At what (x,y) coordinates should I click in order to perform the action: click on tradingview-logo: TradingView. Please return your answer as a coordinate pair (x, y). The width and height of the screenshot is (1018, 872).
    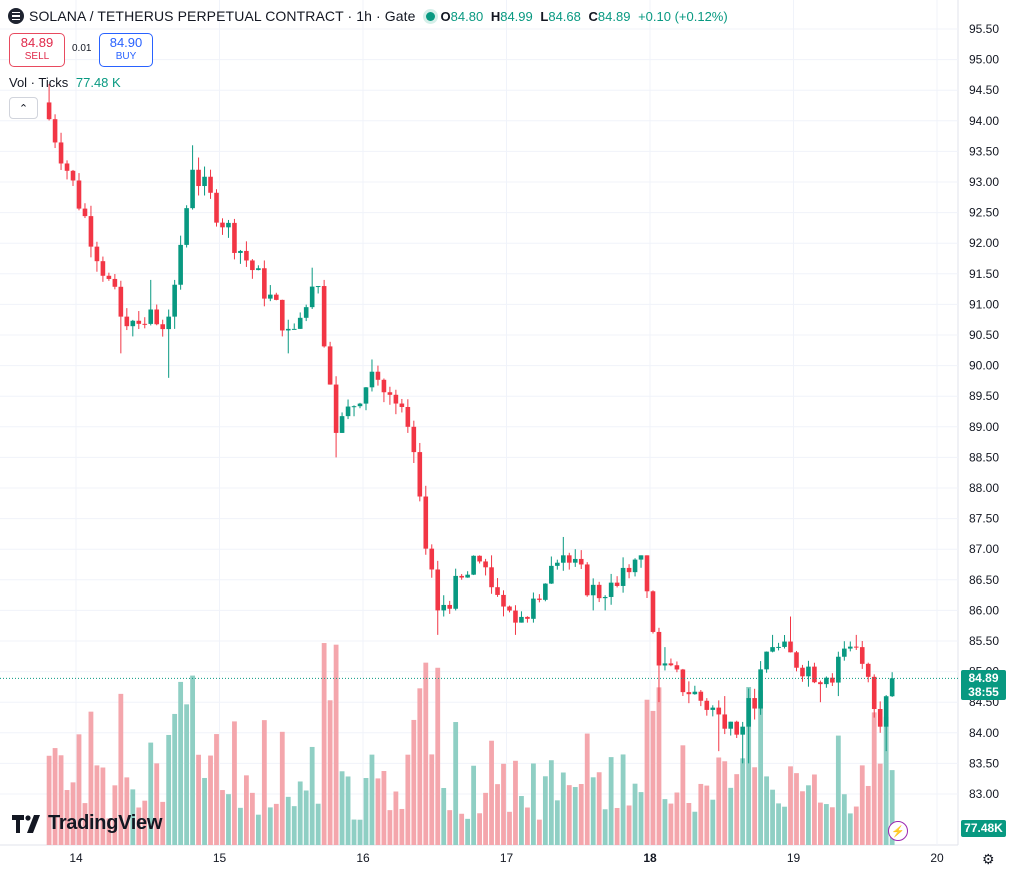
    Looking at the image, I should click on (87, 823).